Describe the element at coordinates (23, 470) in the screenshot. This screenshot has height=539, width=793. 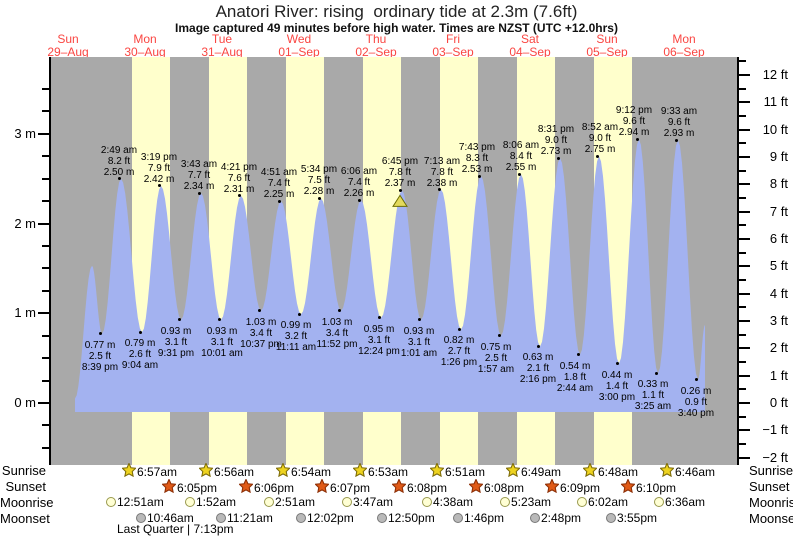
I see `astro-row-label-left: Sunrise` at that location.